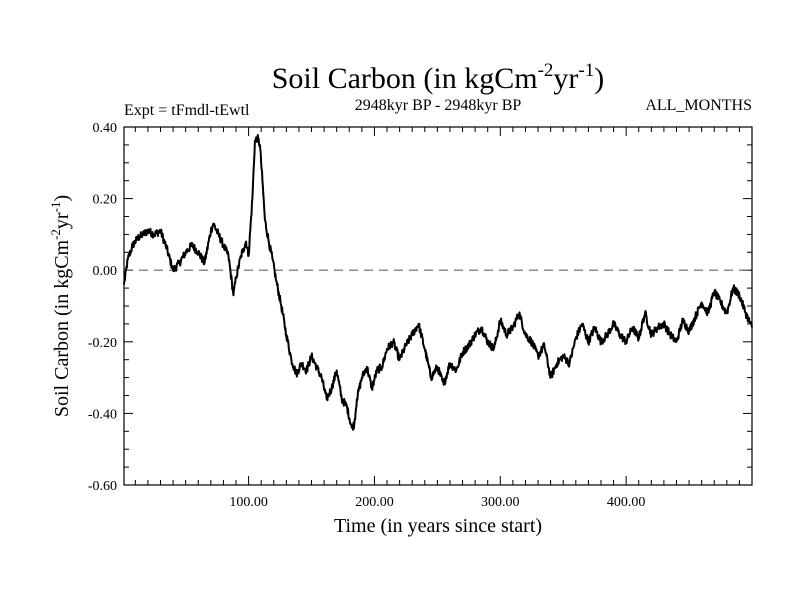 The width and height of the screenshot is (800, 600). Describe the element at coordinates (626, 502) in the screenshot. I see `x-tick-label: 400.00` at that location.